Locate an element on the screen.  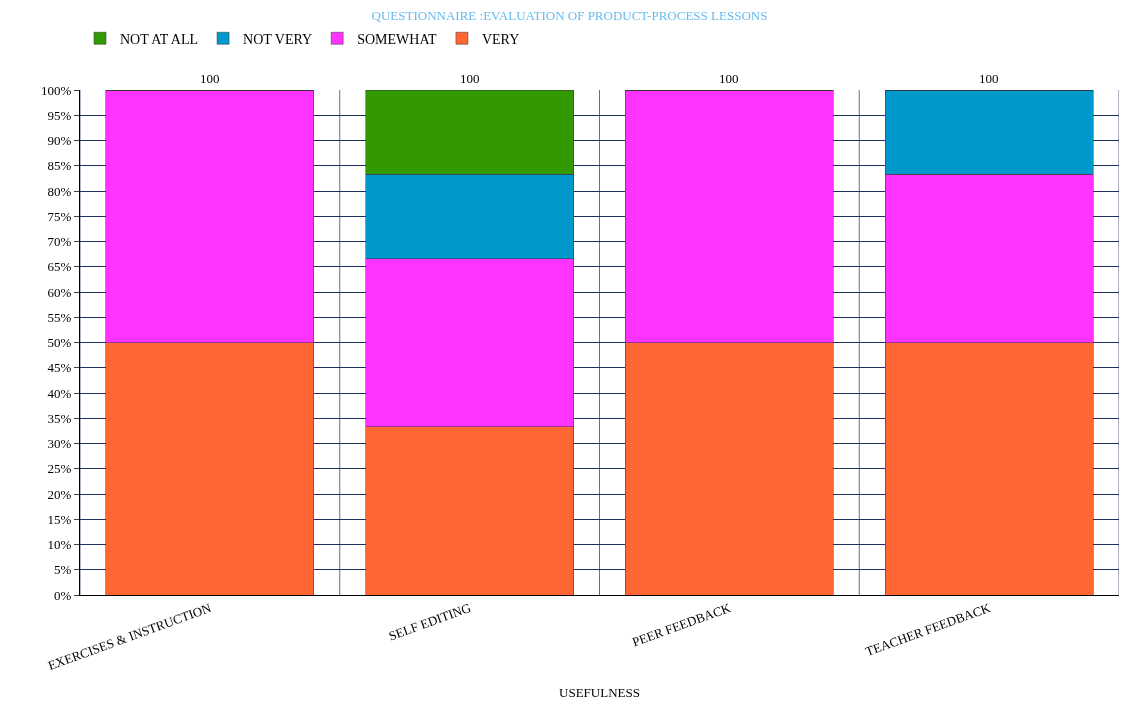
y-tick-label: 70% is located at coordinates (59, 242).